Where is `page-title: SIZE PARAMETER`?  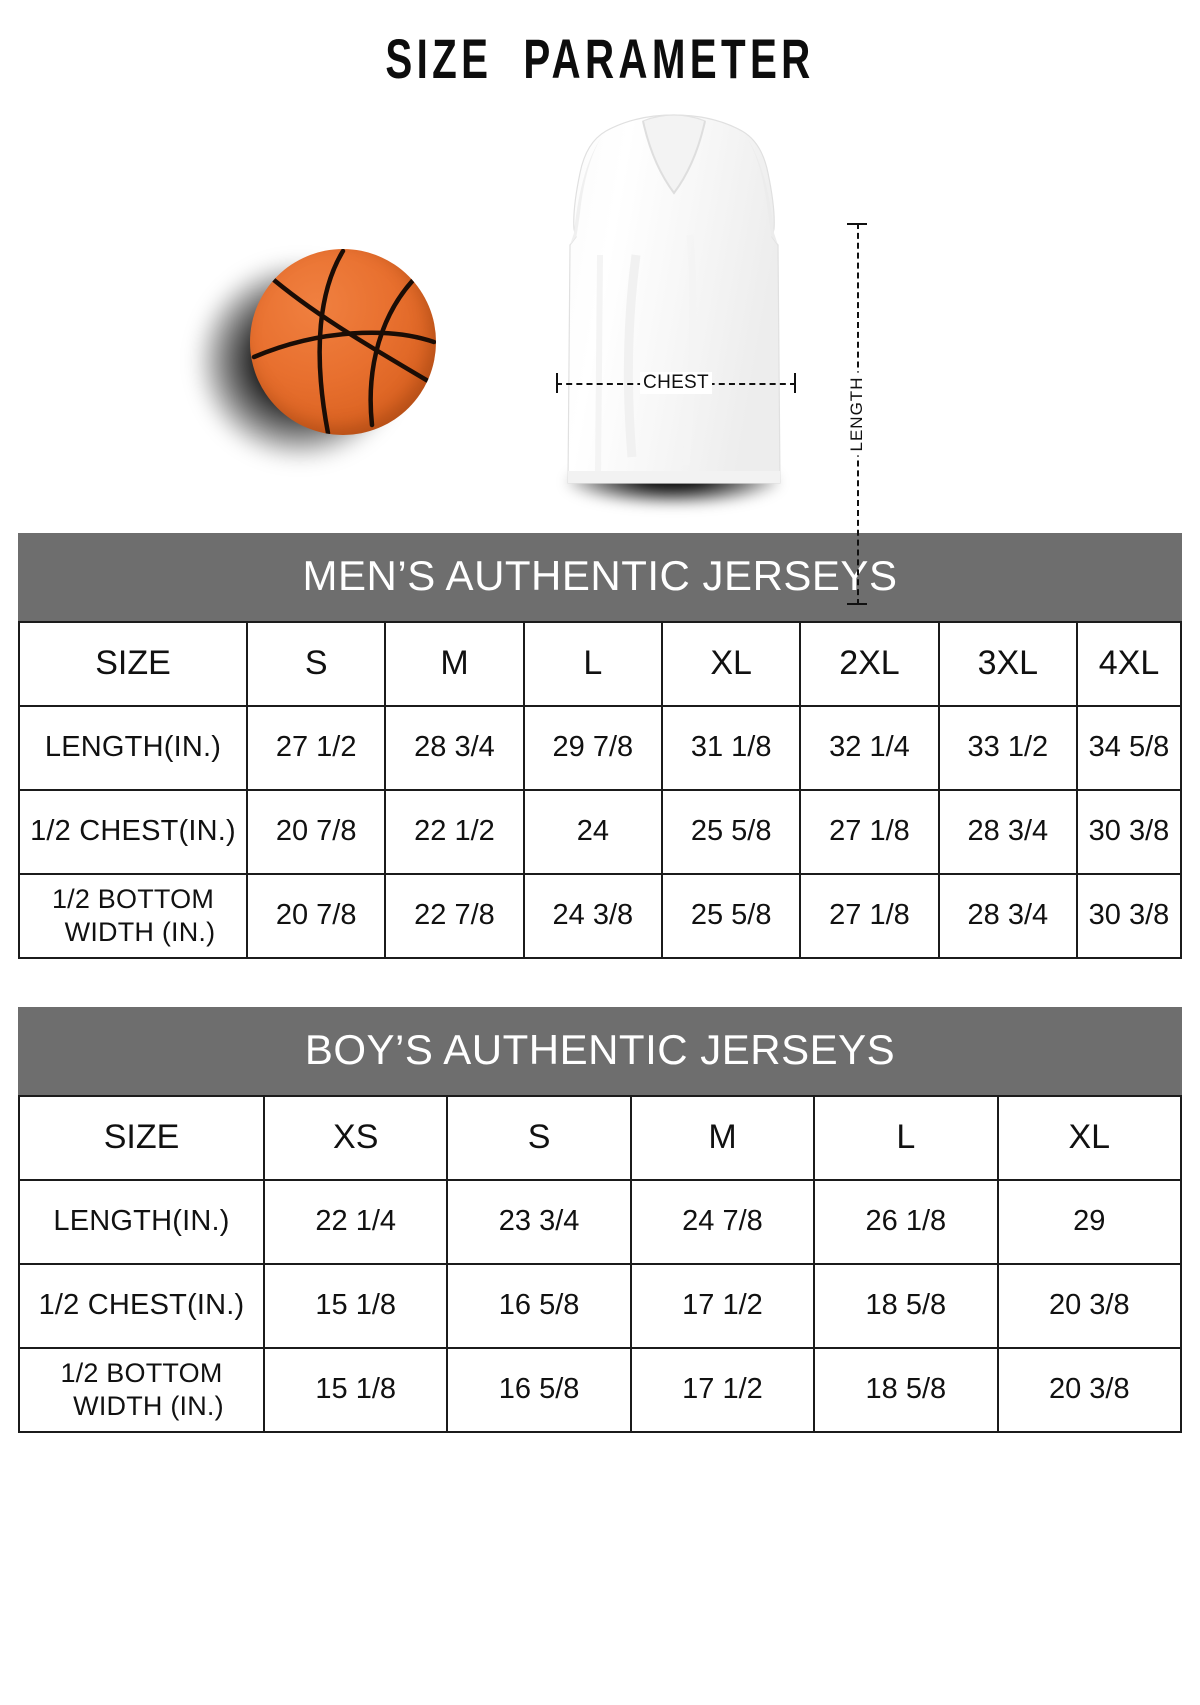
page-title: SIZE PARAMETER is located at coordinates (600, 58).